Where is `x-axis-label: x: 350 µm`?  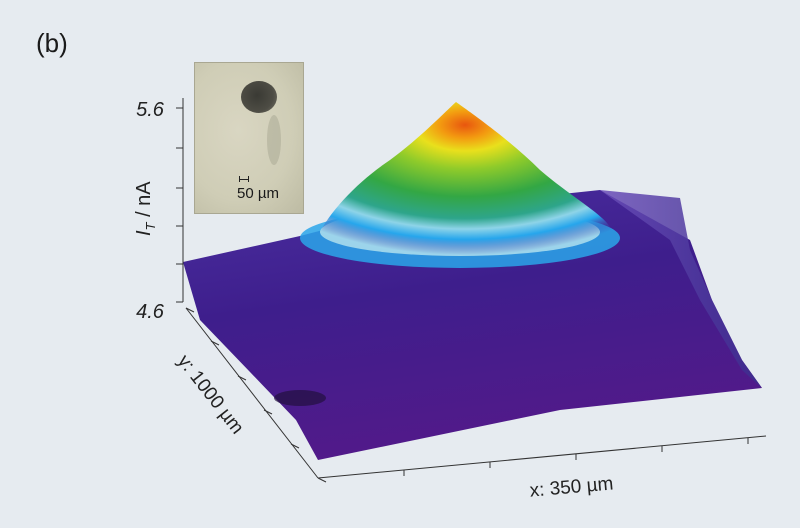 x-axis-label: x: 350 µm is located at coordinates (571, 487).